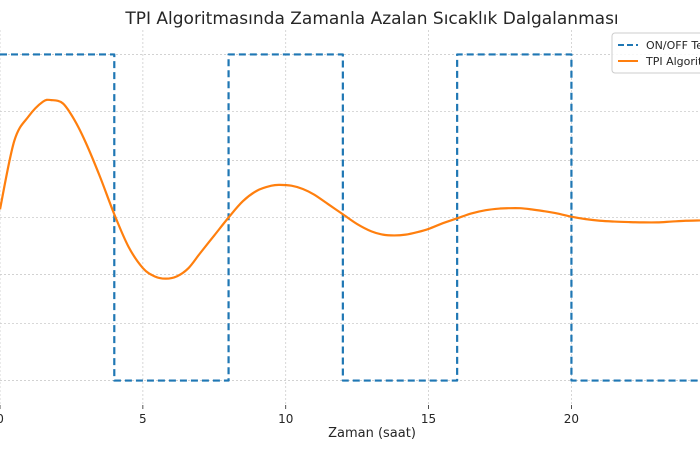  What do you see at coordinates (143, 419) in the screenshot?
I see `x-tick-label: 5` at bounding box center [143, 419].